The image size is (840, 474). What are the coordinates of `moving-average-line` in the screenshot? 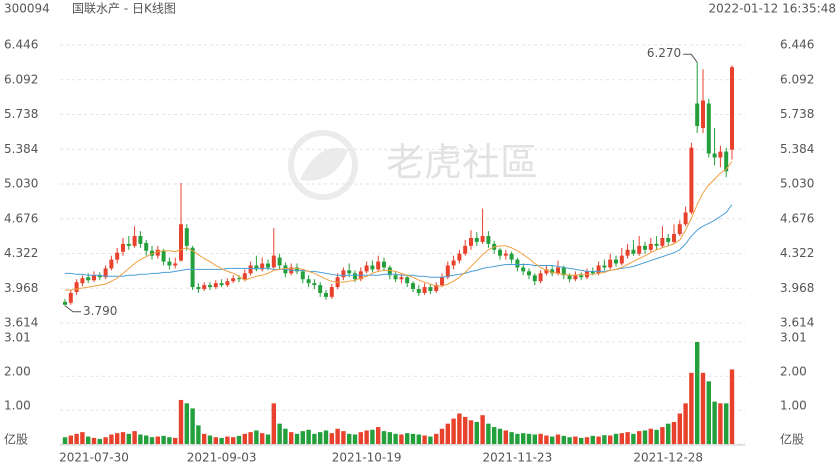 It's located at (399, 241).